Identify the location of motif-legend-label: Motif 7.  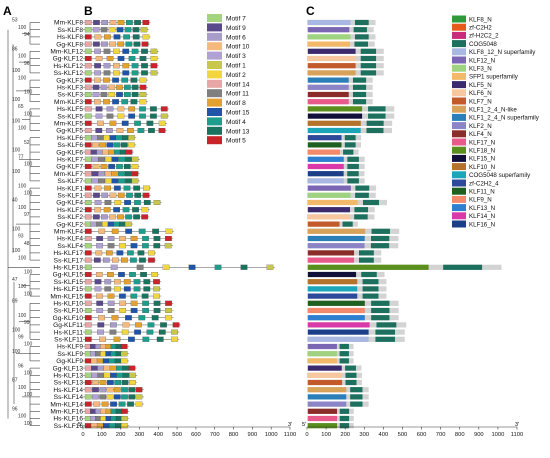
(236, 19).